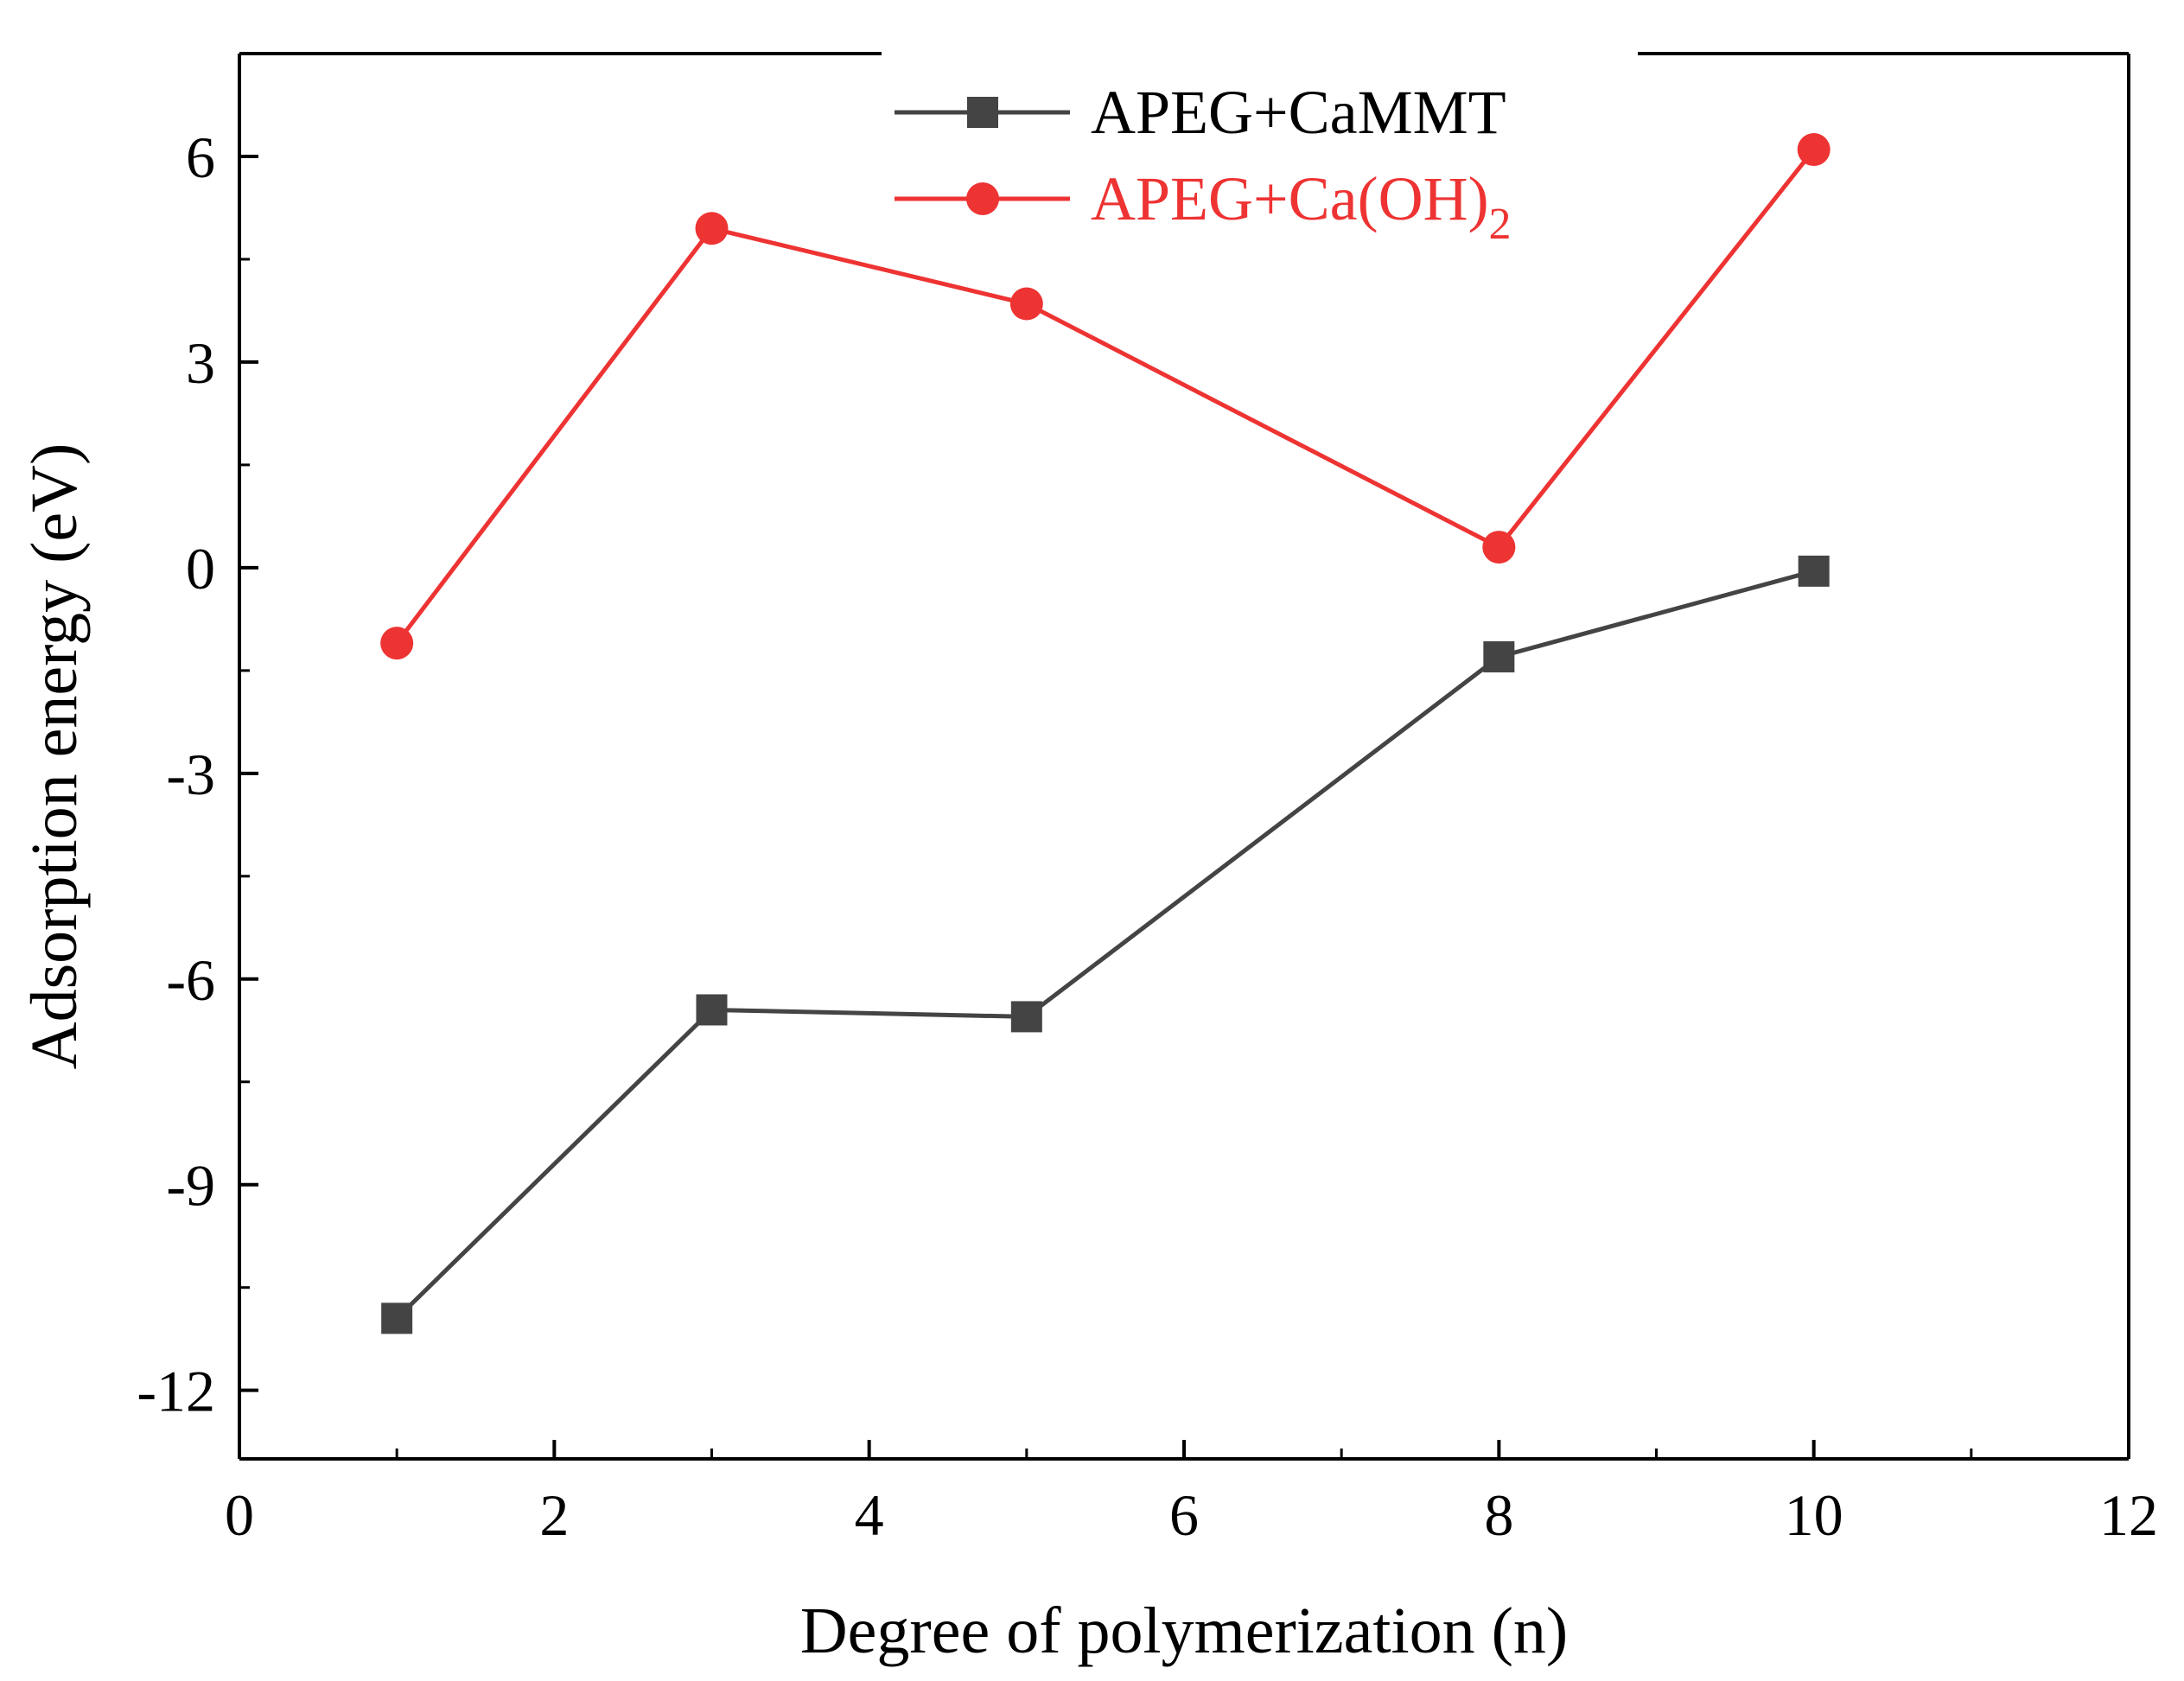 The height and width of the screenshot is (1681, 2184). What do you see at coordinates (190, 774) in the screenshot?
I see `y-tick-label: -3` at bounding box center [190, 774].